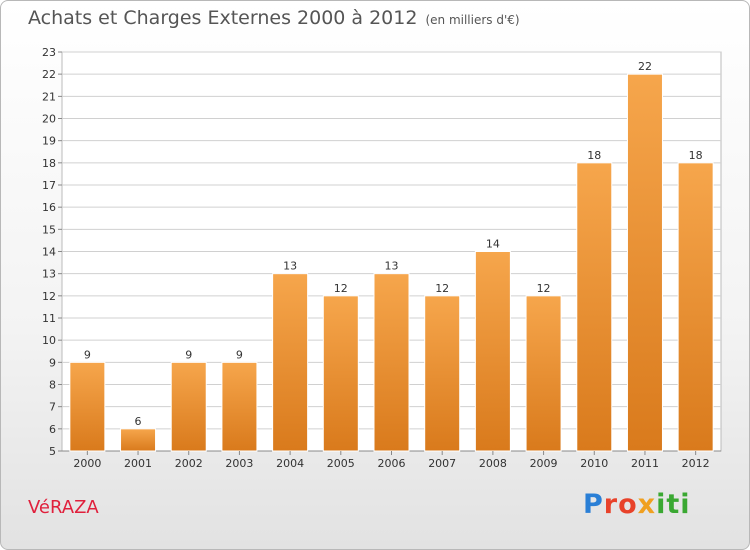  I want to click on commune-name: VéRAZA, so click(63, 507).